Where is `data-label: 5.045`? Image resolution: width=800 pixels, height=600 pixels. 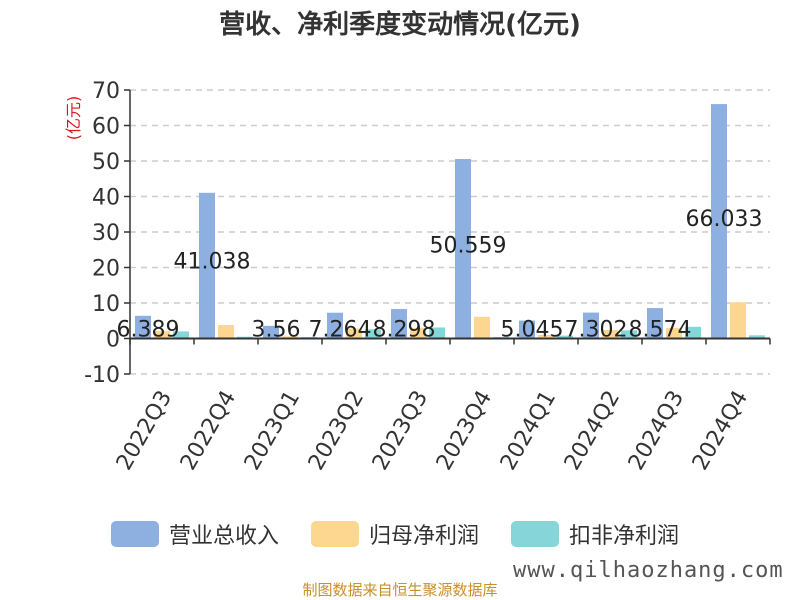 data-label: 5.045 is located at coordinates (532, 330).